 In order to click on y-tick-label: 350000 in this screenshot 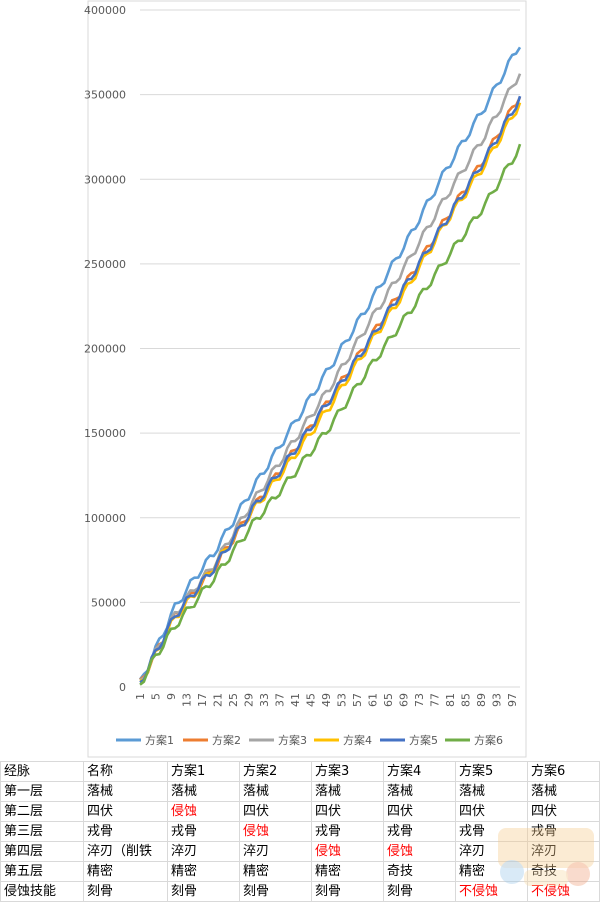, I will do `click(105, 95)`.